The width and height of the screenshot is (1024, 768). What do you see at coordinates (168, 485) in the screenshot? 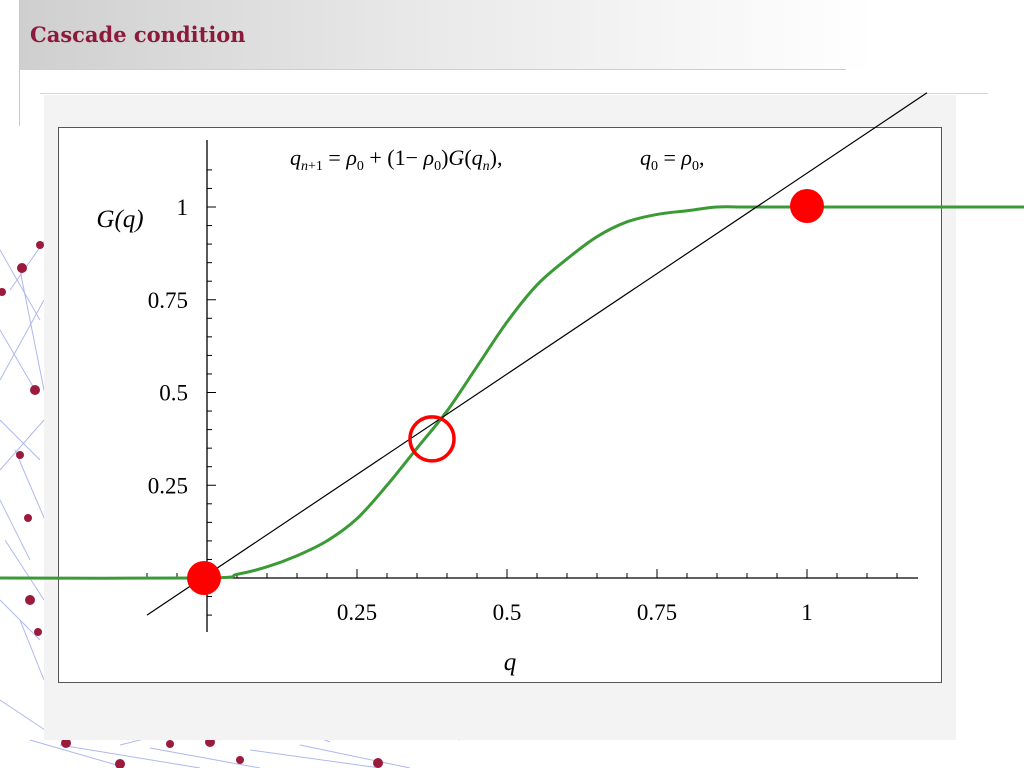
I see `y-tick-label: 0.25` at bounding box center [168, 485].